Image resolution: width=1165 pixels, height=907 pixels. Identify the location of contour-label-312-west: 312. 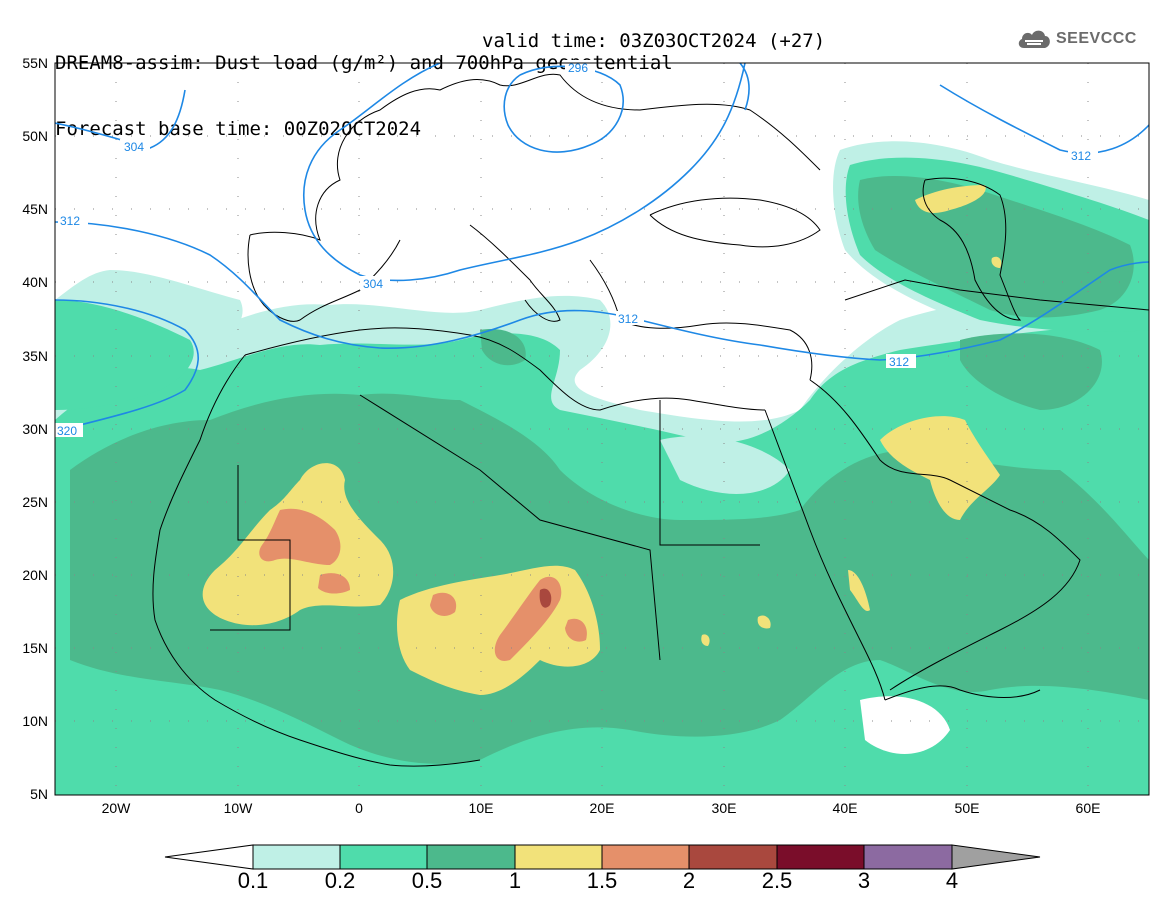
(70, 221).